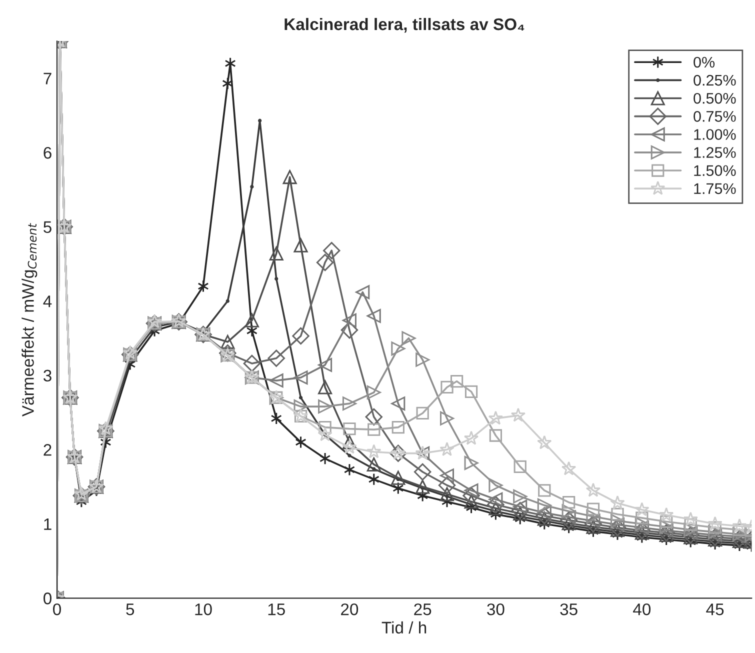  Describe the element at coordinates (48, 598) in the screenshot. I see `y-tick-label: 0` at that location.